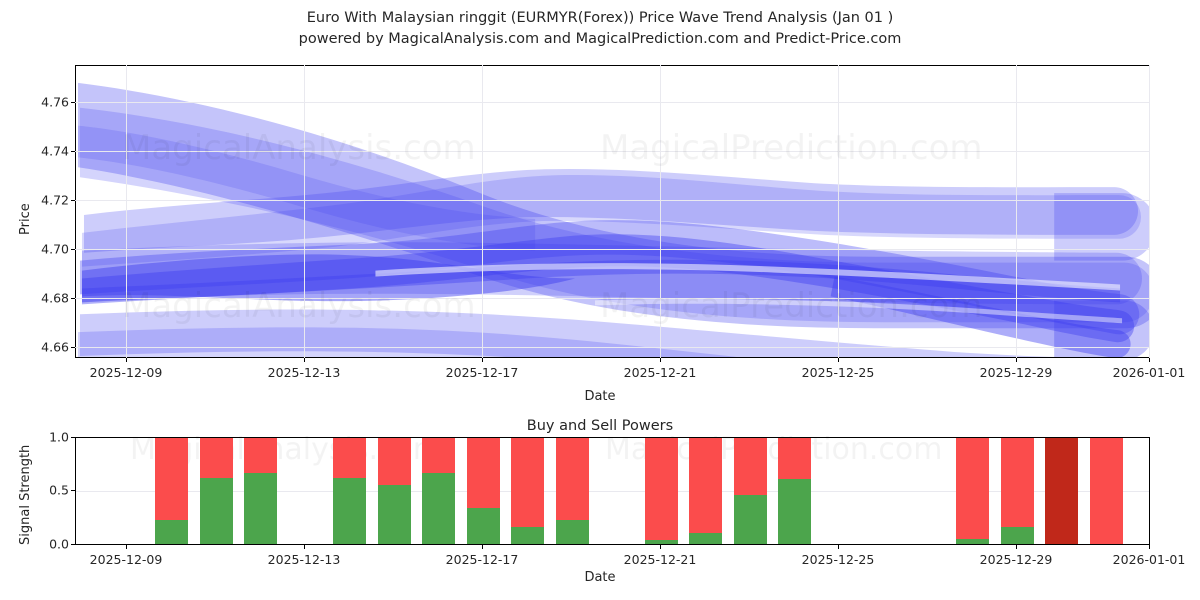 Image resolution: width=1200 pixels, height=600 pixels. What do you see at coordinates (1016, 372) in the screenshot?
I see `price-xtick-5: 2025-12-29` at bounding box center [1016, 372].